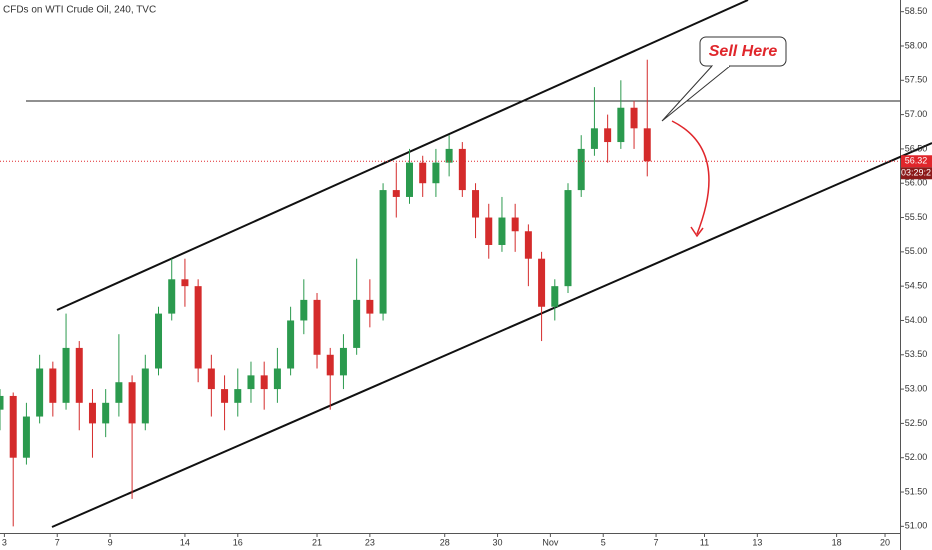 Image resolution: width=932 pixels, height=550 pixels. I want to click on x-tick-label: 18, so click(837, 542).